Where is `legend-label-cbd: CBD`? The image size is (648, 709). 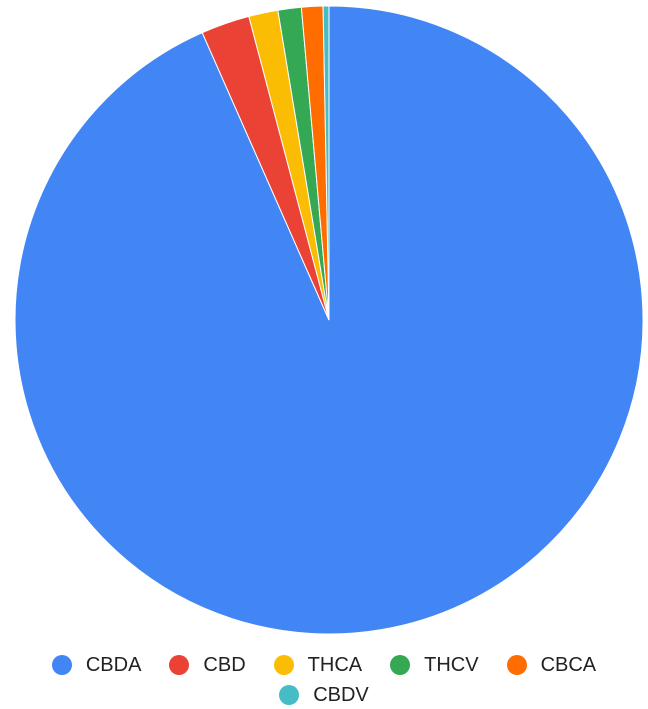
legend-label-cbd: CBD is located at coordinates (224, 665).